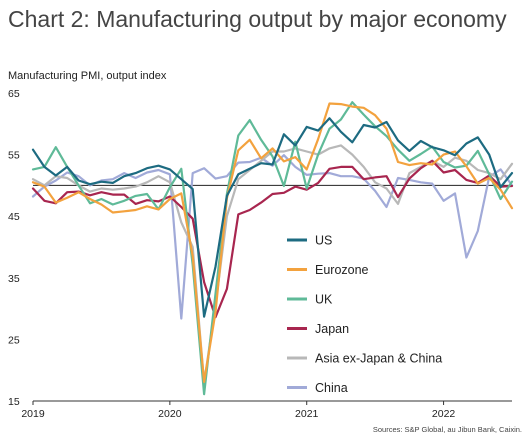 This screenshot has width=532, height=442. What do you see at coordinates (14, 402) in the screenshot?
I see `y-tick-label: 15` at bounding box center [14, 402].